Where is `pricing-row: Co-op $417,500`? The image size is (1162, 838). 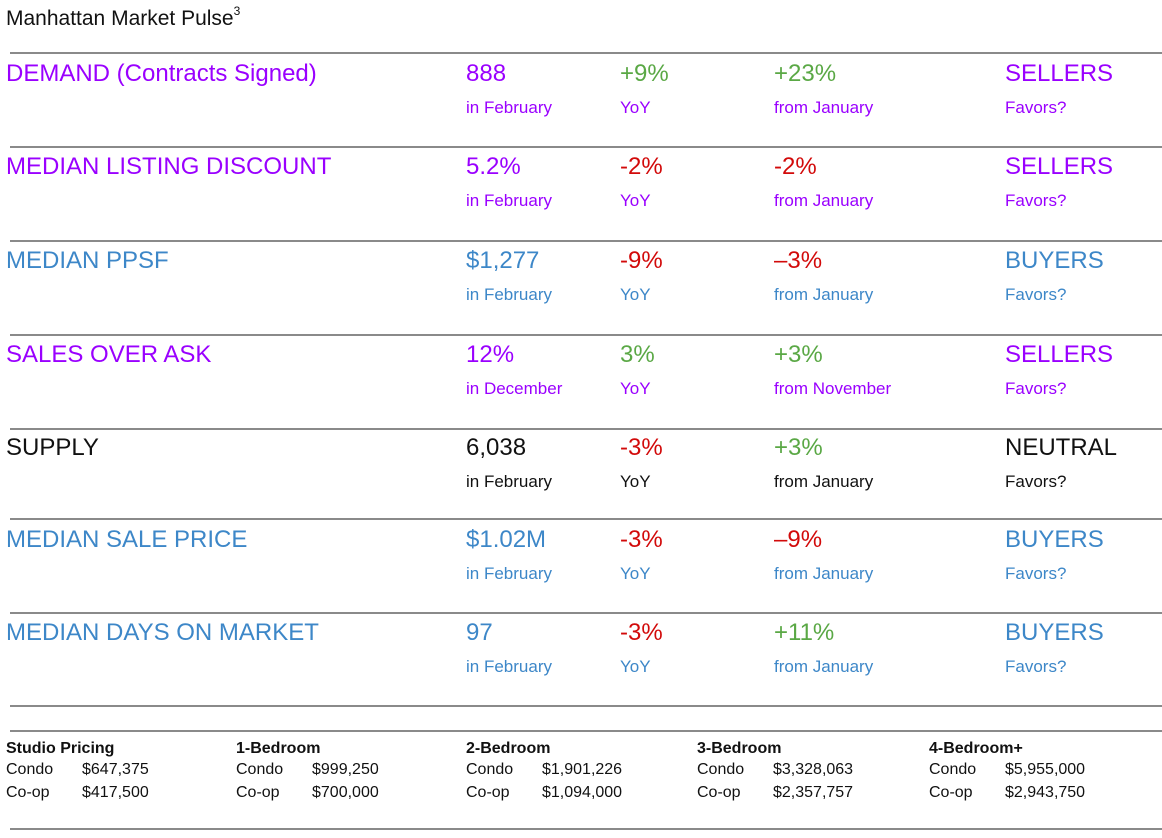 pricing-row: Co-op $417,500 is located at coordinates (116, 795).